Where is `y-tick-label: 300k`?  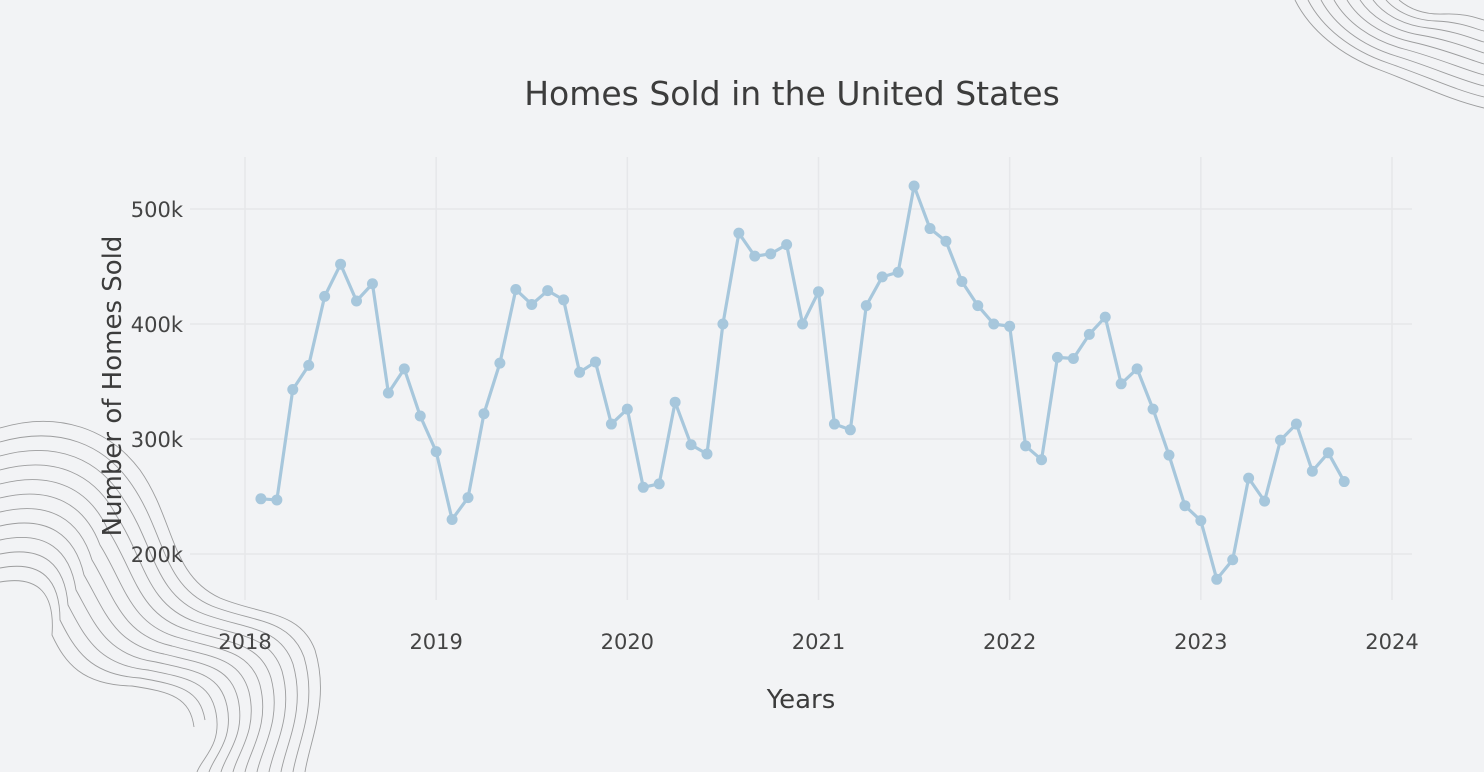 y-tick-label: 300k is located at coordinates (157, 440).